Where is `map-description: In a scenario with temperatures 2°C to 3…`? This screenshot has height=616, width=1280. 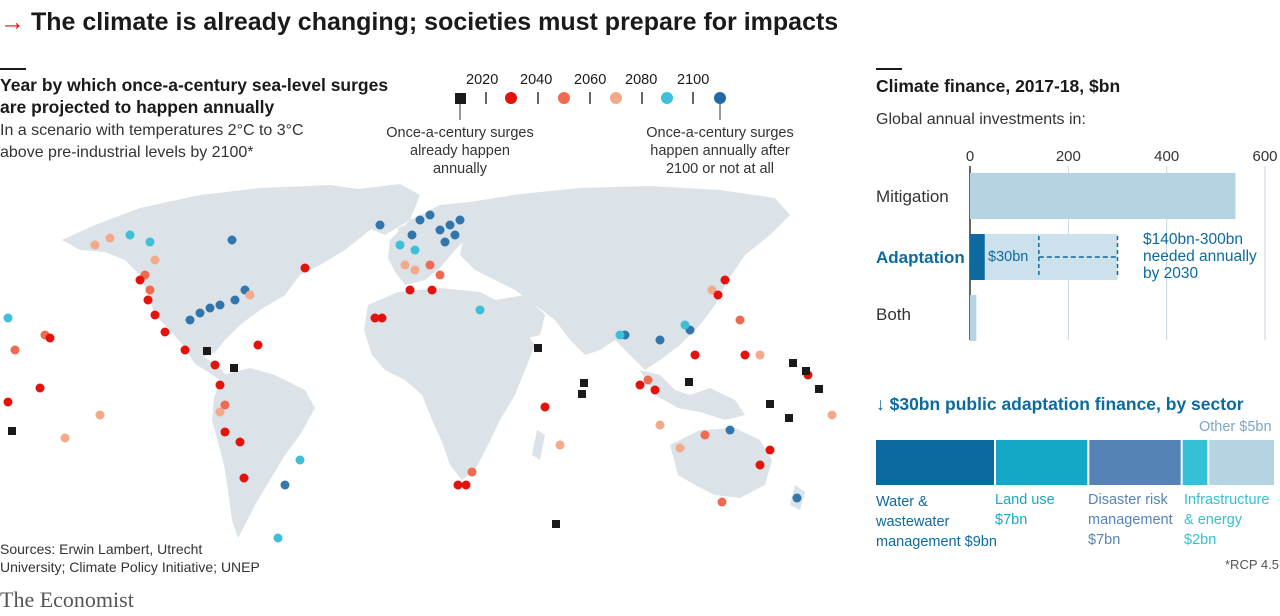
map-description: In a scenario with temperatures 2°C to 3… is located at coordinates (152, 142).